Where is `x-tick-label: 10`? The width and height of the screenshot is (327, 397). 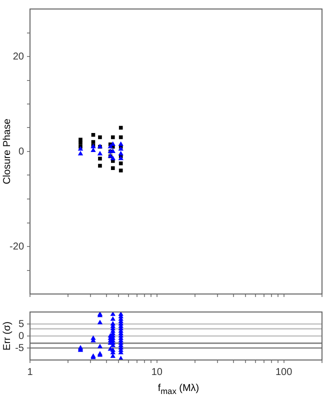 x-tick-label: 10 is located at coordinates (157, 372).